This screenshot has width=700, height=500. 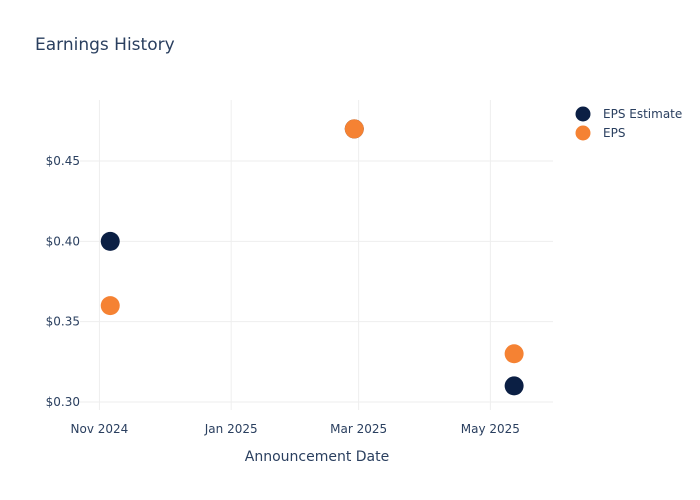 What do you see at coordinates (642, 114) in the screenshot?
I see `legend-label: EPS Estimate` at bounding box center [642, 114].